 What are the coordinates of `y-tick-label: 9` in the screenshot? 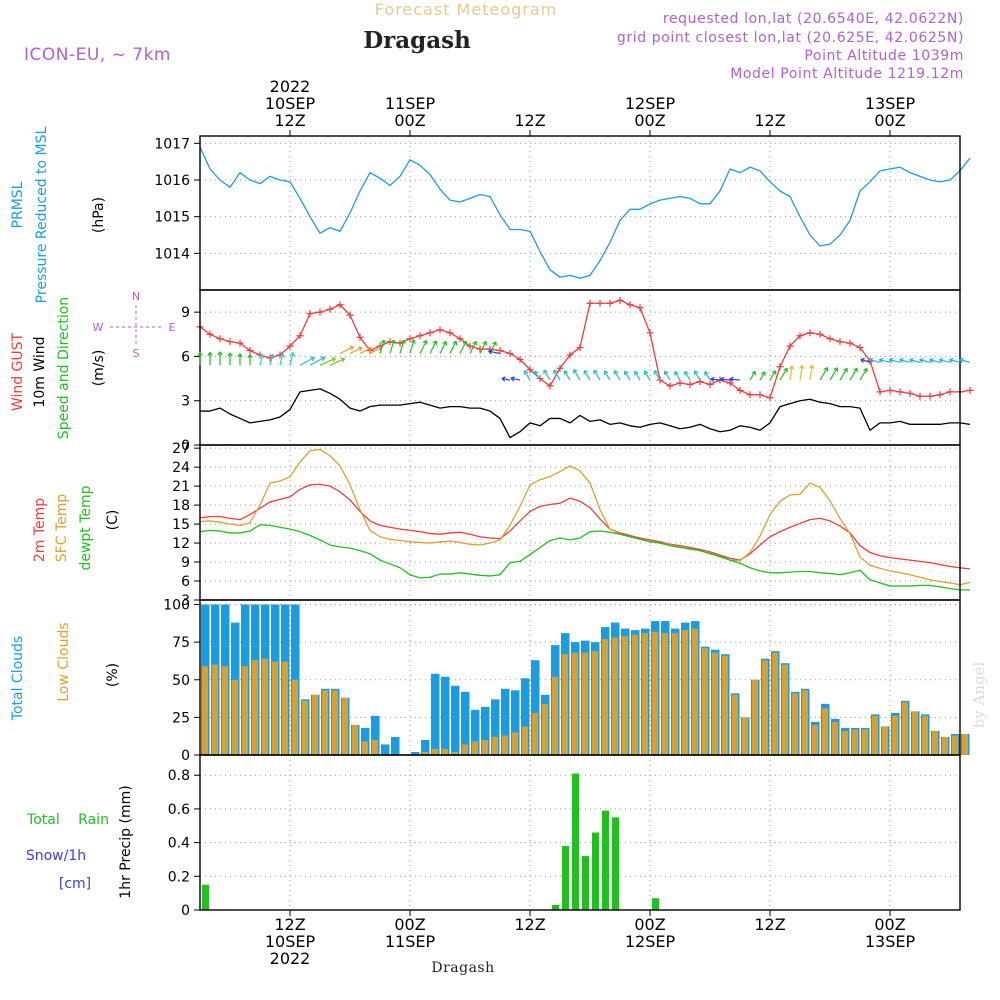 It's located at (185, 563).